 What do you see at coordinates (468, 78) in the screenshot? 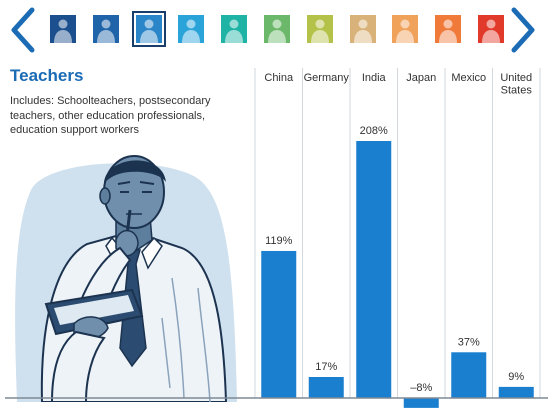
I see `category-label: Mexico` at bounding box center [468, 78].